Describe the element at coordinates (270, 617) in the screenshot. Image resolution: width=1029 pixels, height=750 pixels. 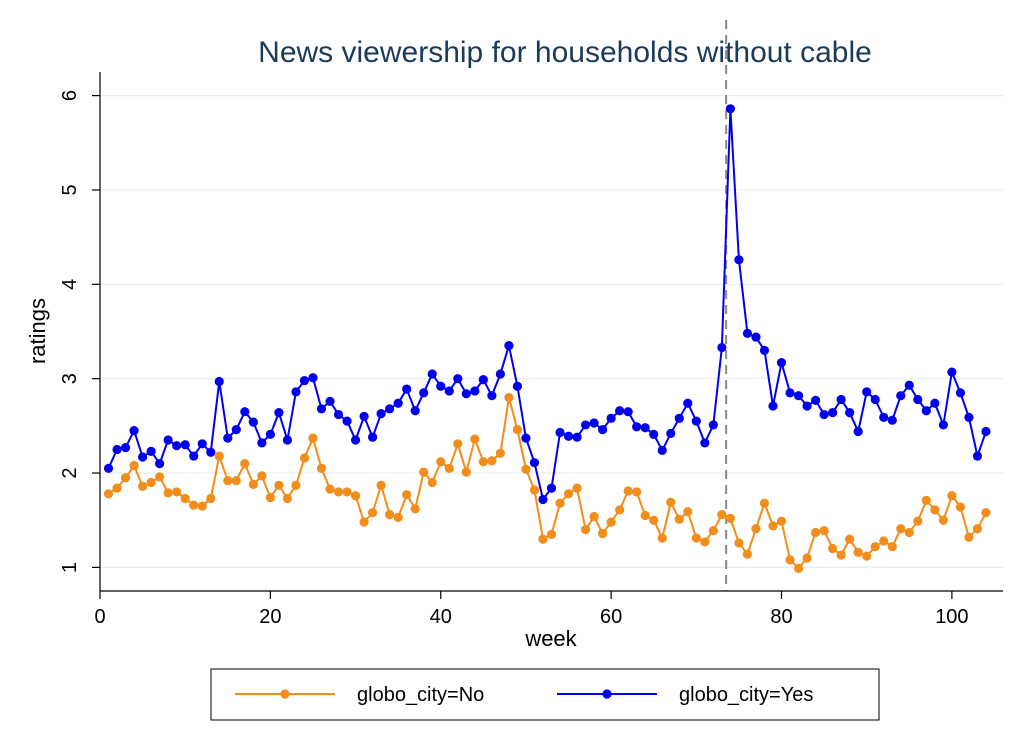
I see `x-tick-label: 20` at that location.